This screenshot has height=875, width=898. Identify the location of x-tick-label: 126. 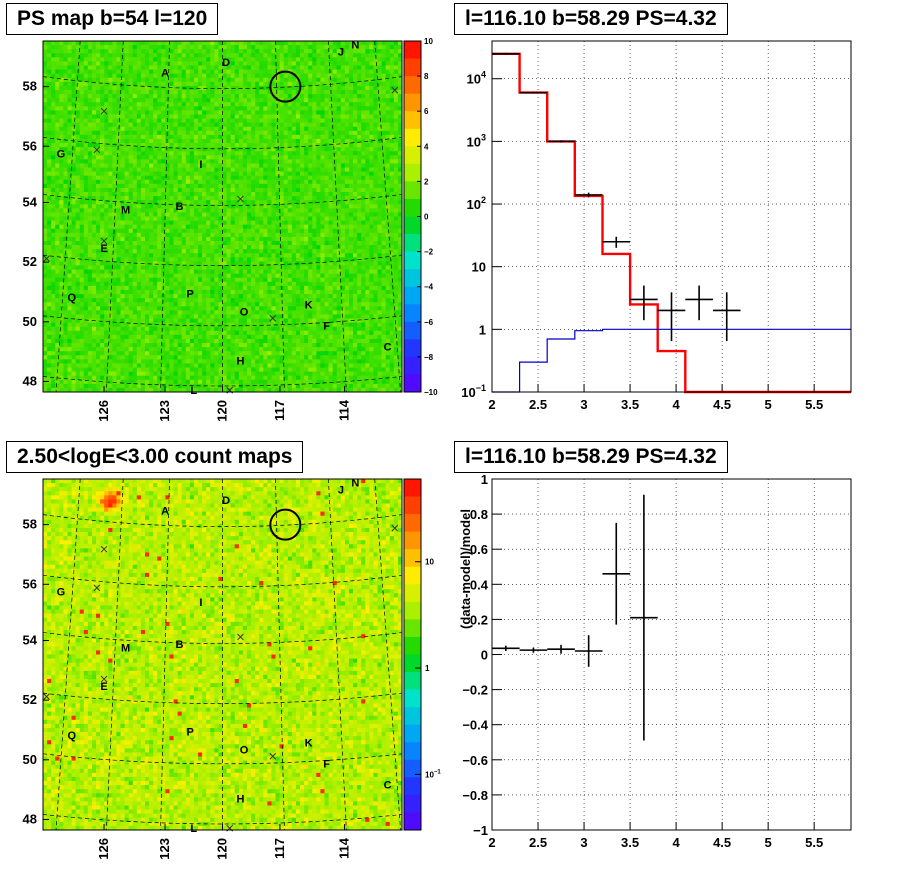
(103, 849).